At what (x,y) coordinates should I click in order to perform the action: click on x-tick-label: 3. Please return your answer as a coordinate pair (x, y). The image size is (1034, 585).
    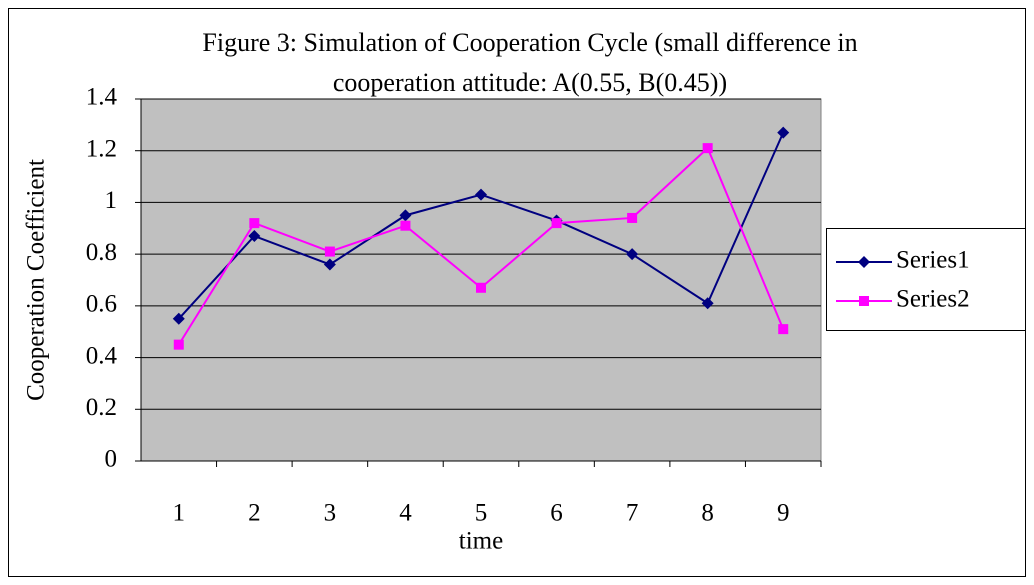
    Looking at the image, I should click on (330, 513).